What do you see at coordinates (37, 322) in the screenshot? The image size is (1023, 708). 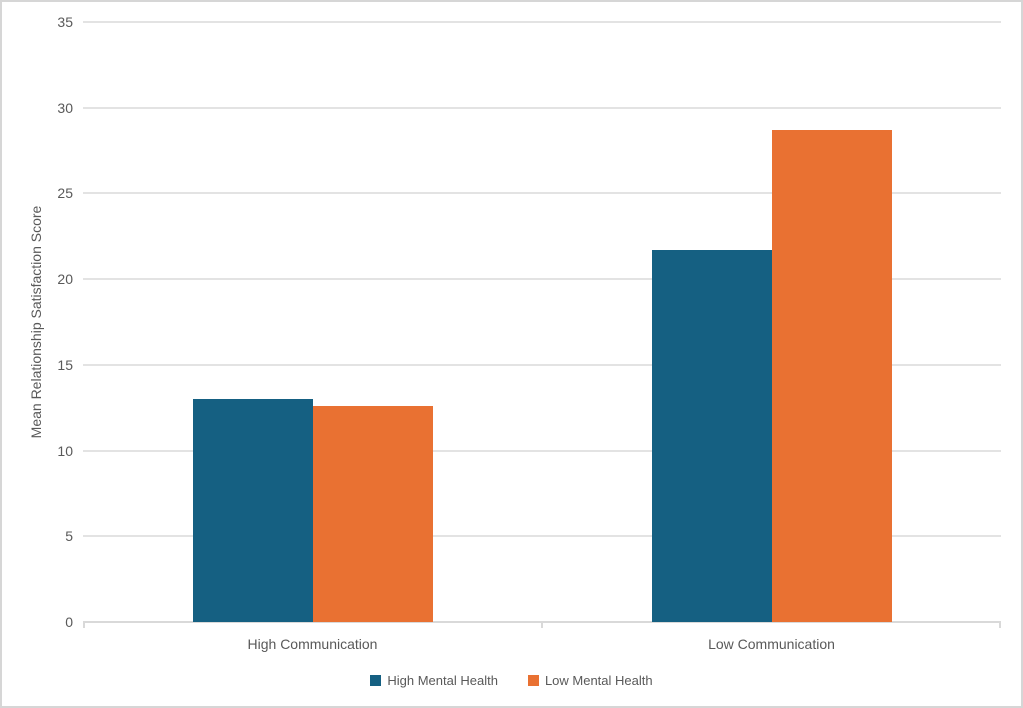 I see `y-axis-ticks: 0 5 10 15 20 25 30 35` at bounding box center [37, 322].